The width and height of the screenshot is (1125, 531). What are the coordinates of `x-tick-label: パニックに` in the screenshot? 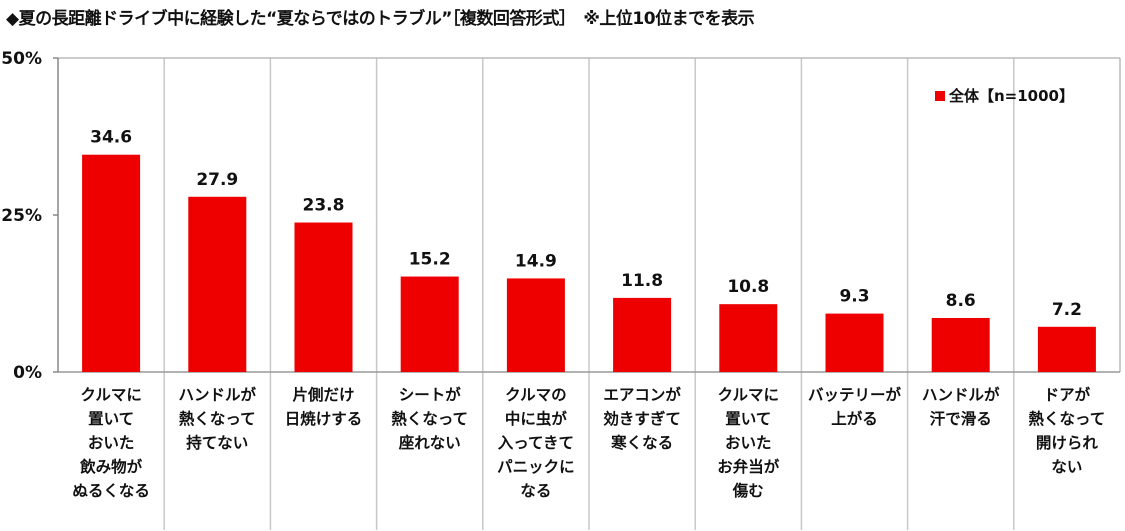 It's located at (536, 467).